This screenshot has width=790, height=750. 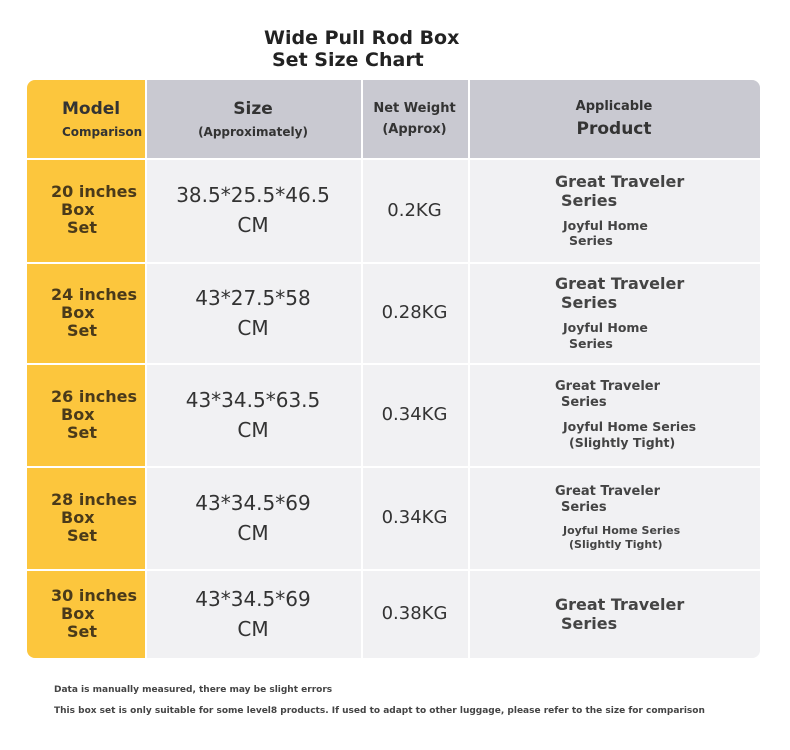 I want to click on model-text: 24 inches, so click(x=94, y=294).